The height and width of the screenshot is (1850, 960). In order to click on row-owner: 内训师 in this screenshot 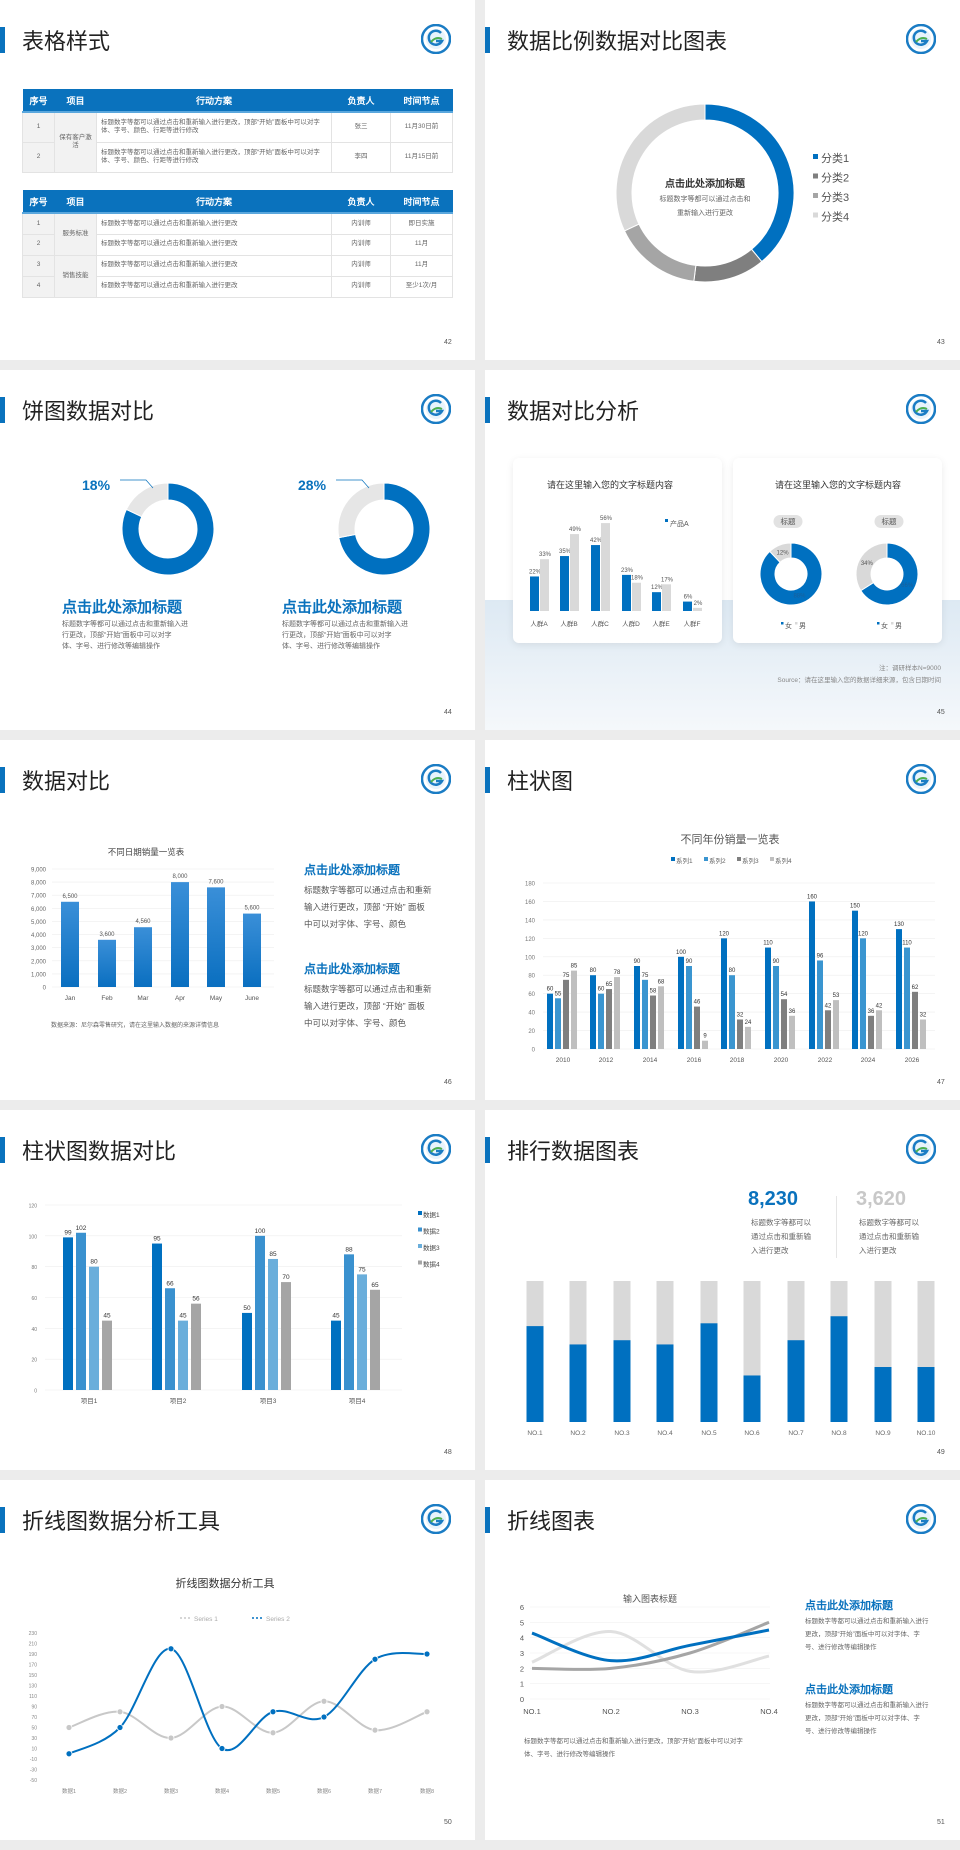, I will do `click(361, 265)`.